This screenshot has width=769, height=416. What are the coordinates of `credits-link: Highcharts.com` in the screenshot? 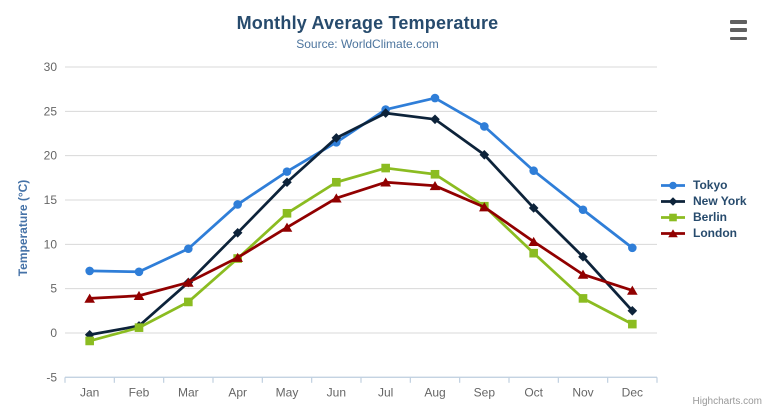 It's located at (727, 401).